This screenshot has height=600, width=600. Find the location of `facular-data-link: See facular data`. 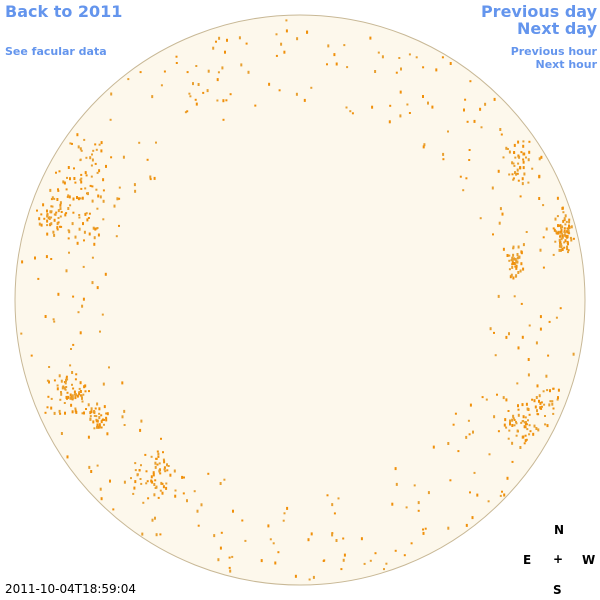

facular-data-link: See facular data is located at coordinates (56, 51).